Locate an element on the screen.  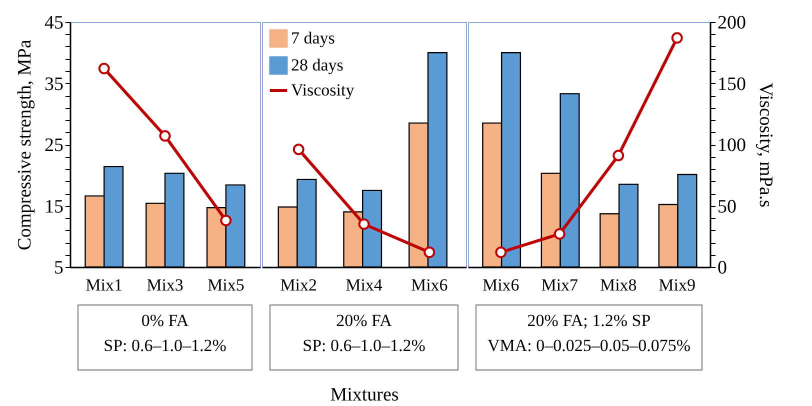
y2-tick-label: 200 is located at coordinates (732, 23).